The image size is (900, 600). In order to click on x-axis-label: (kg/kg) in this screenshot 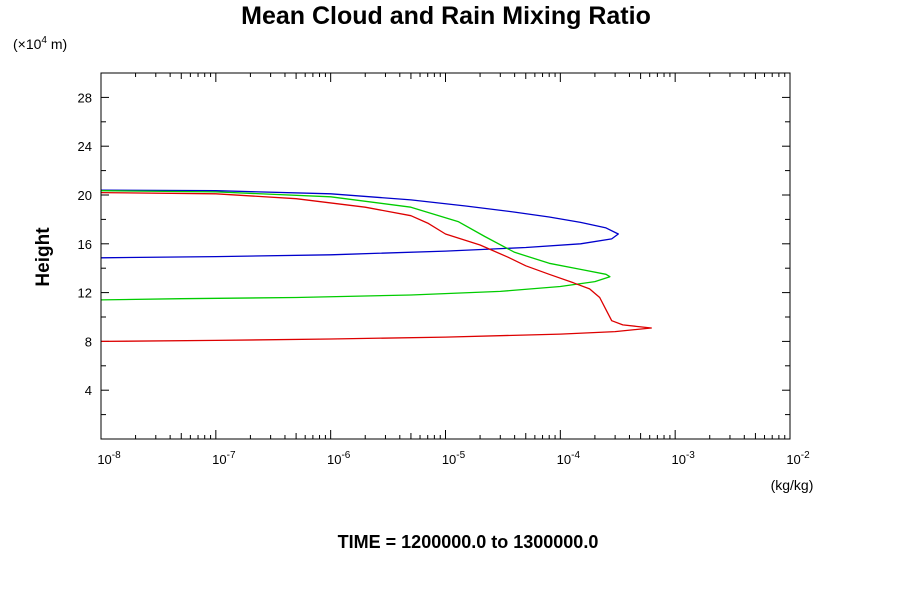, I will do `click(792, 485)`.